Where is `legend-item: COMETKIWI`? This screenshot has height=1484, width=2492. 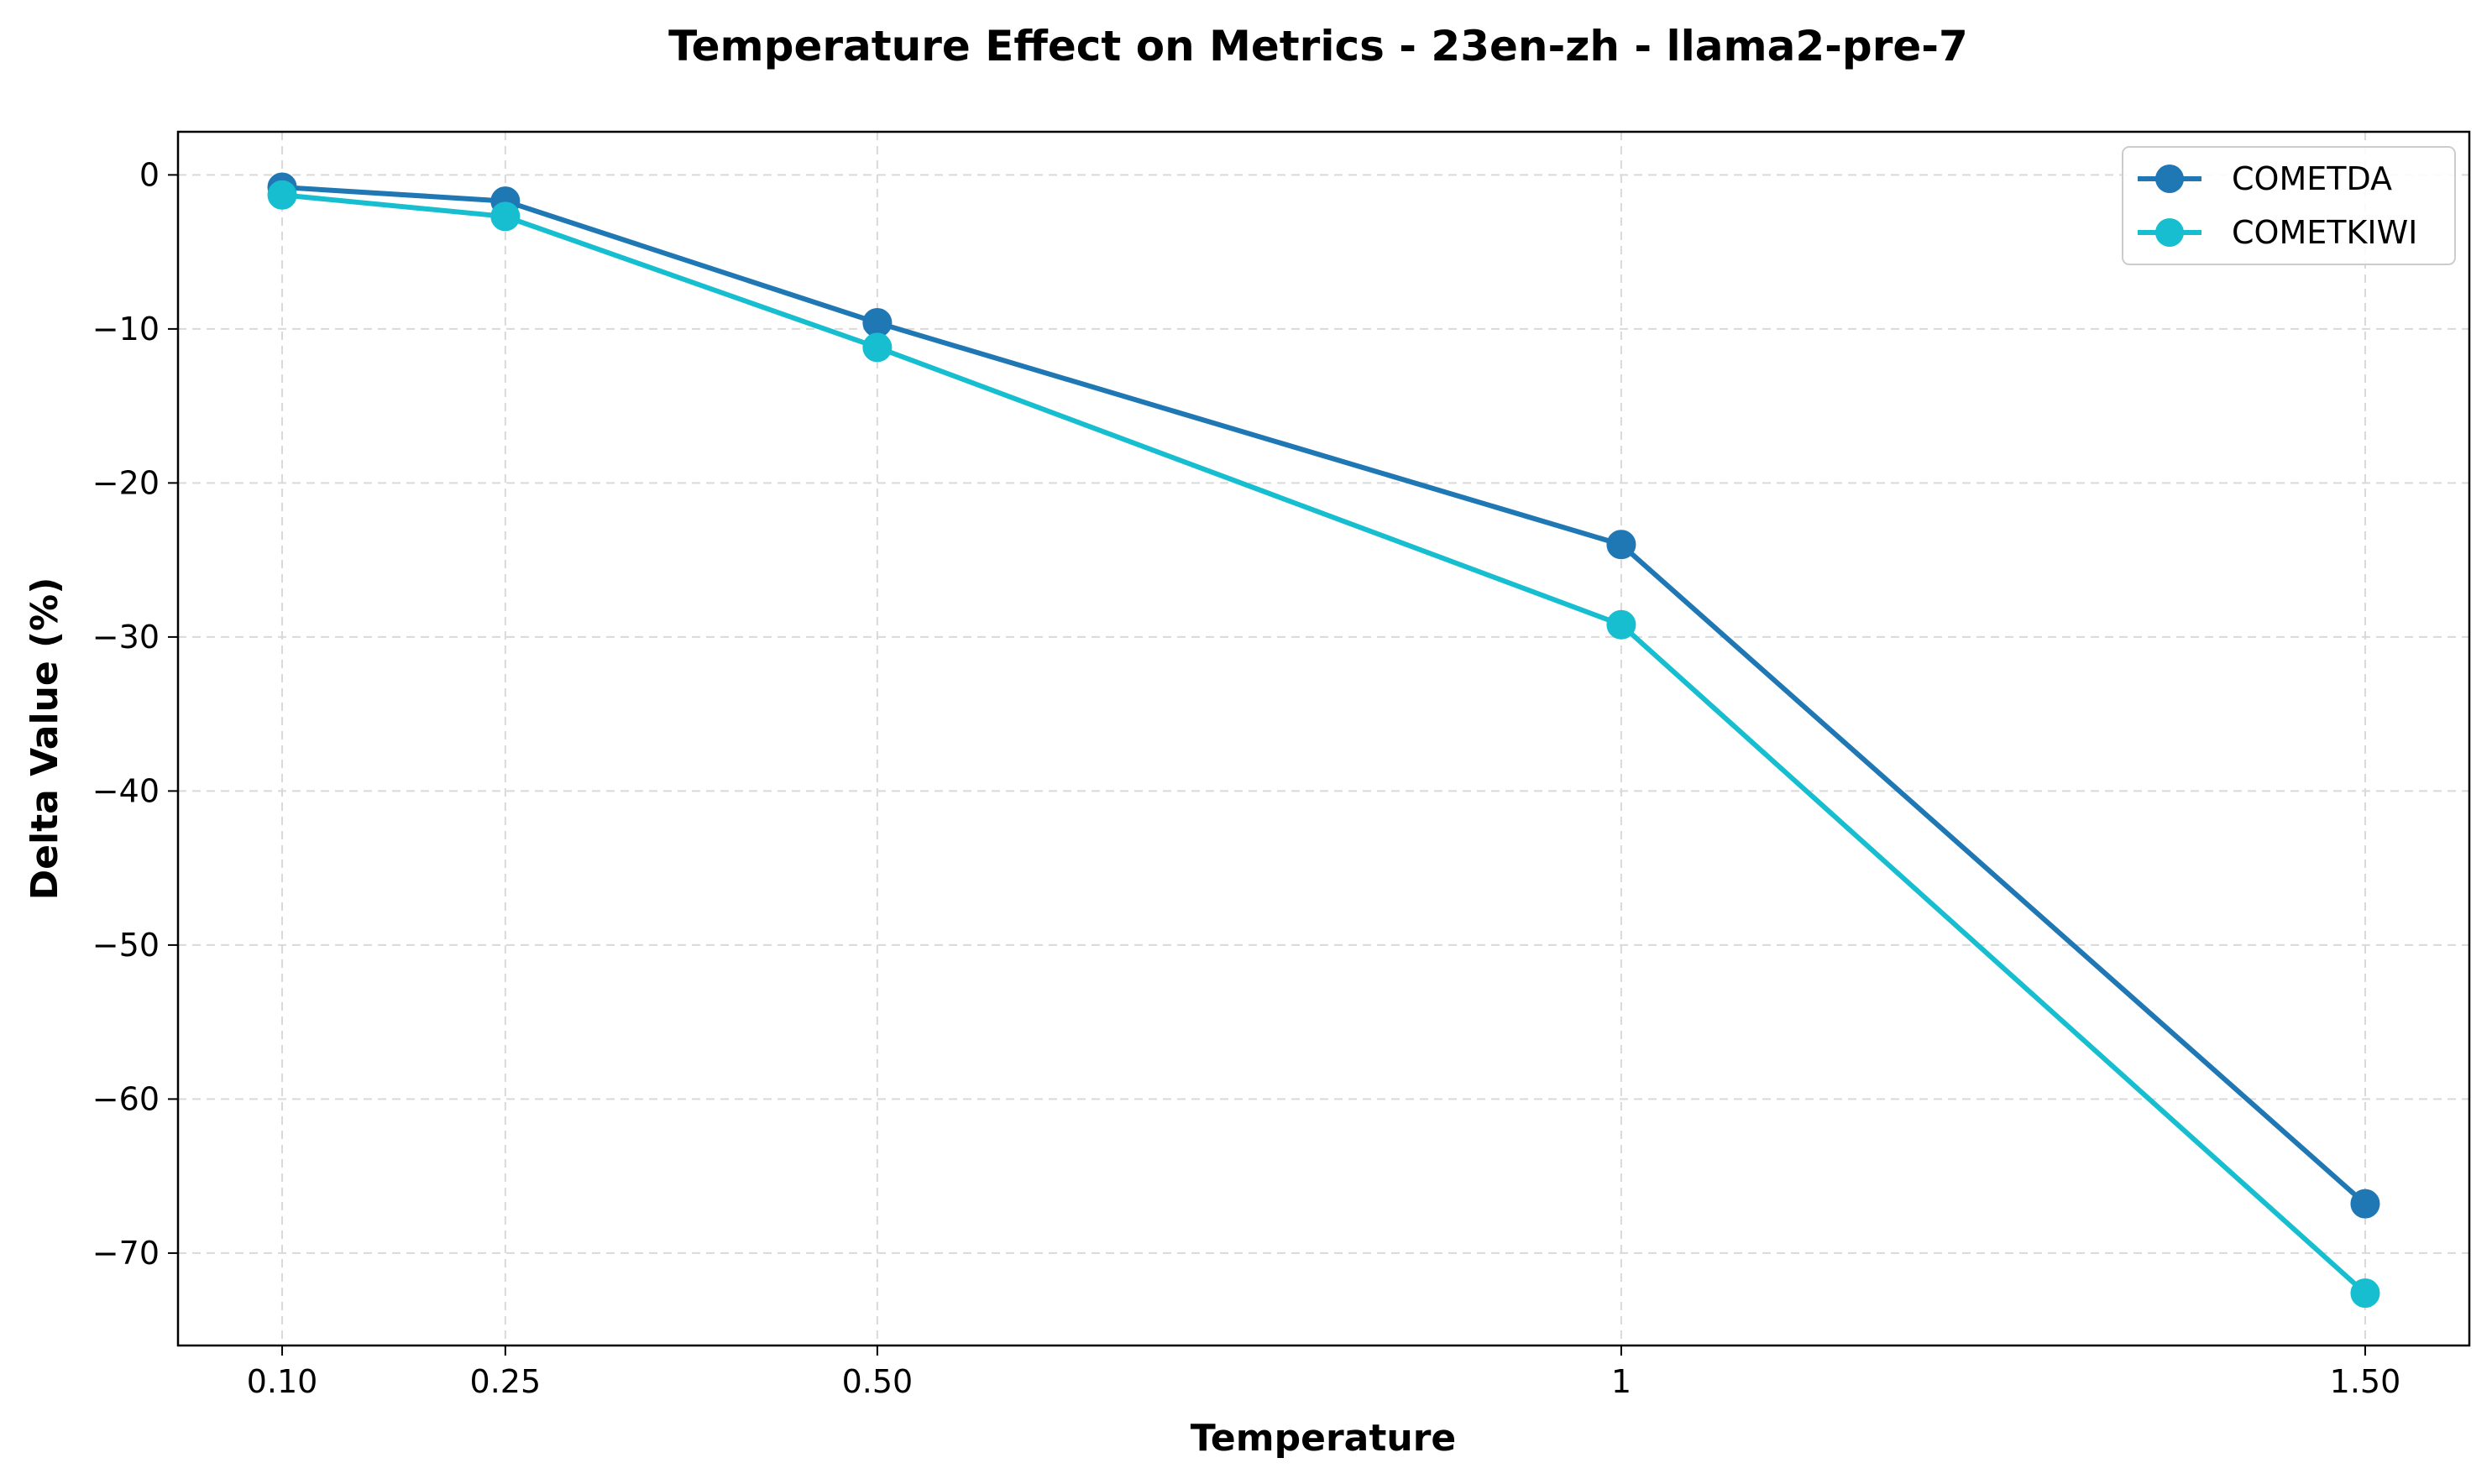 legend-item: COMETKIWI is located at coordinates (2277, 232).